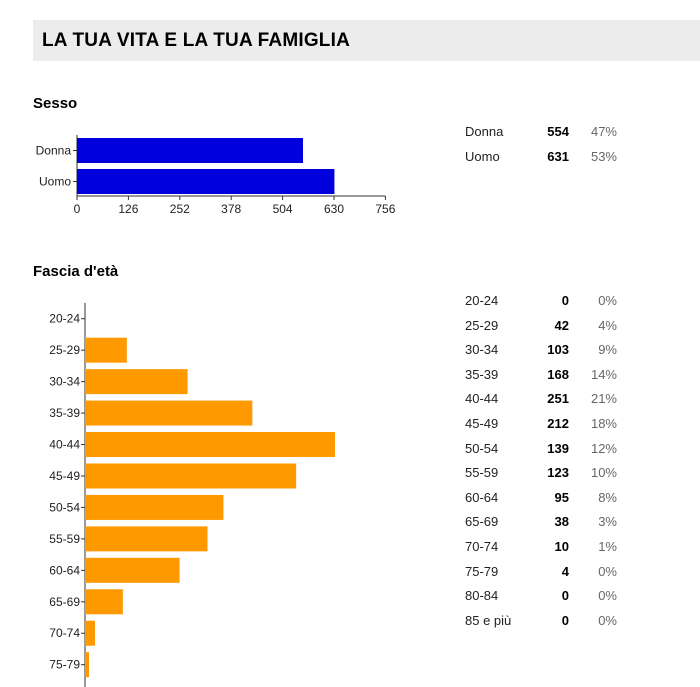 The image size is (700, 687). What do you see at coordinates (55, 182) in the screenshot?
I see `sex-category-label: Uomo` at bounding box center [55, 182].